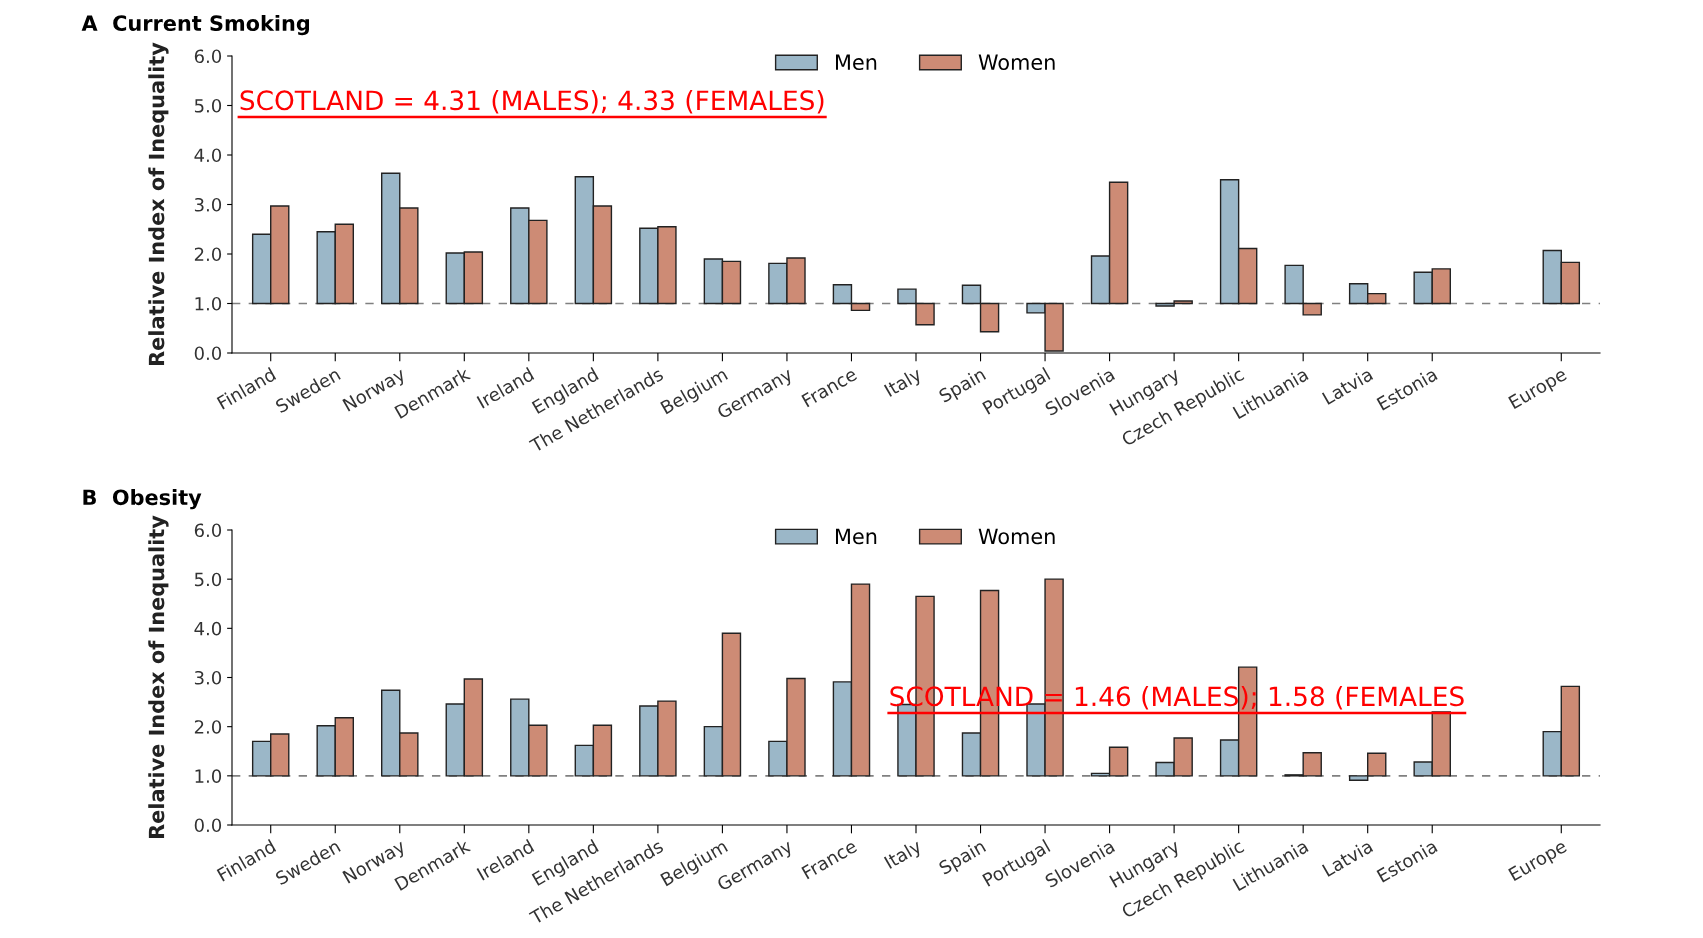  Describe the element at coordinates (532, 101) in the screenshot. I see `annotation: SCOTLAND = 4.31 (MALES); 4.33 (FEMALES)` at that location.